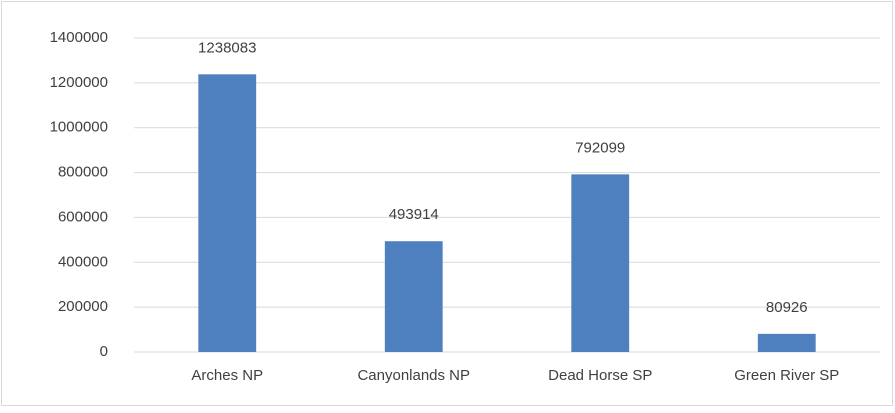 The width and height of the screenshot is (895, 413). What do you see at coordinates (227, 47) in the screenshot?
I see `data-label: 1238083` at bounding box center [227, 47].